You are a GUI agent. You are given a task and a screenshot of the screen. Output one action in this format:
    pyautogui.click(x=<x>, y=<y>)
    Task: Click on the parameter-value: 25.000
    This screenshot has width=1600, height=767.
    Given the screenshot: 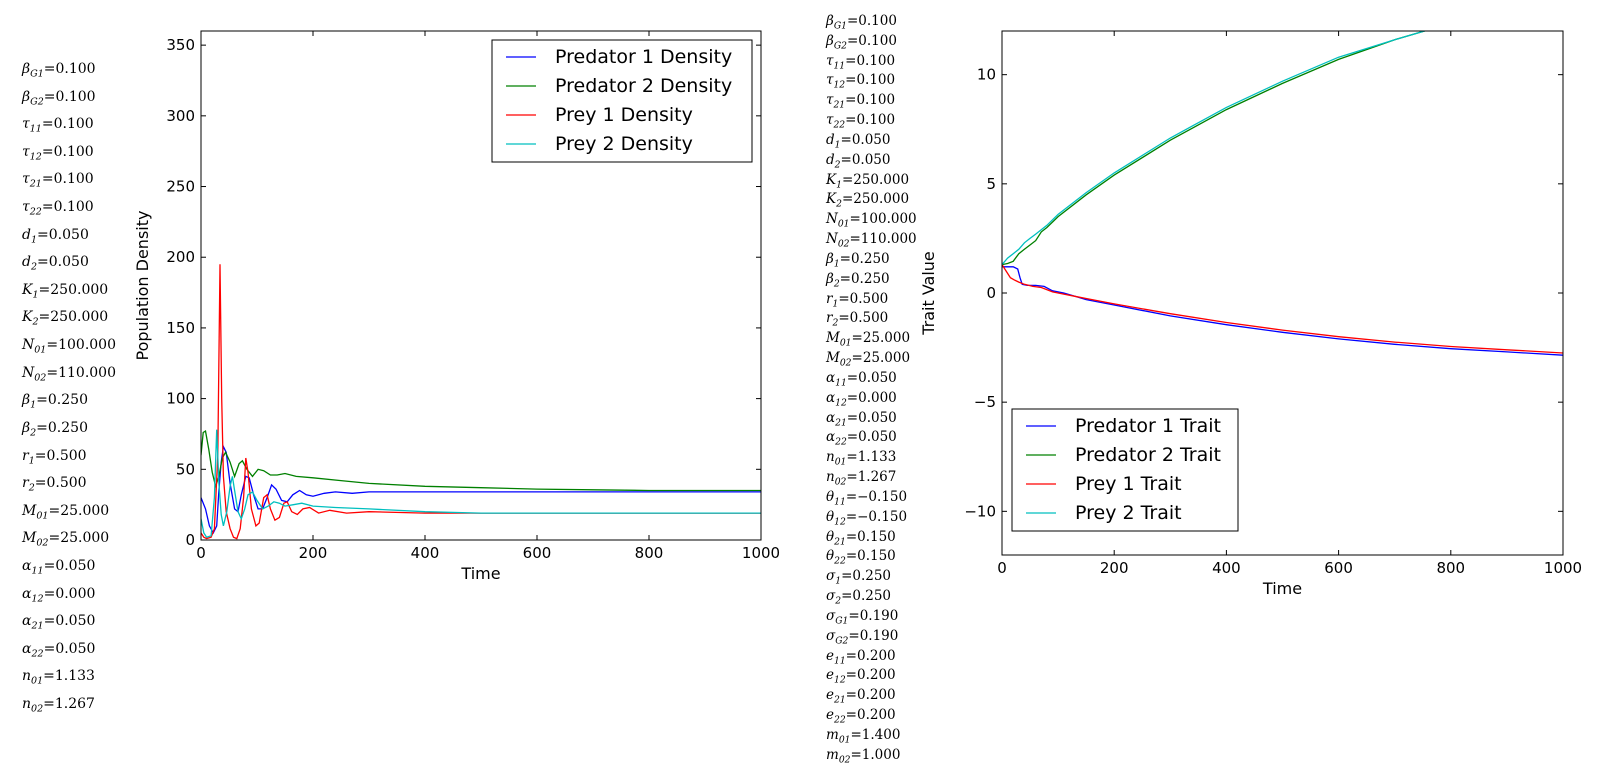 What is the action you would take?
    pyautogui.click(x=886, y=338)
    